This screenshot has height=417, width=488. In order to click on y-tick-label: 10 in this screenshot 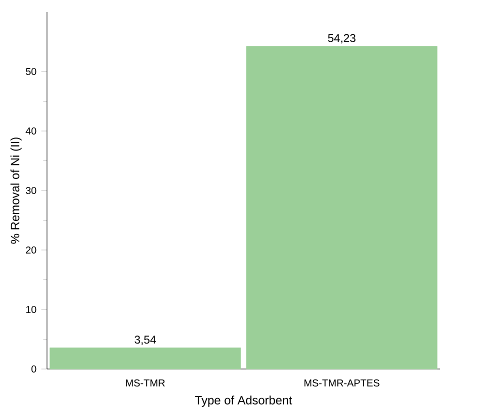, I will do `click(31, 310)`.